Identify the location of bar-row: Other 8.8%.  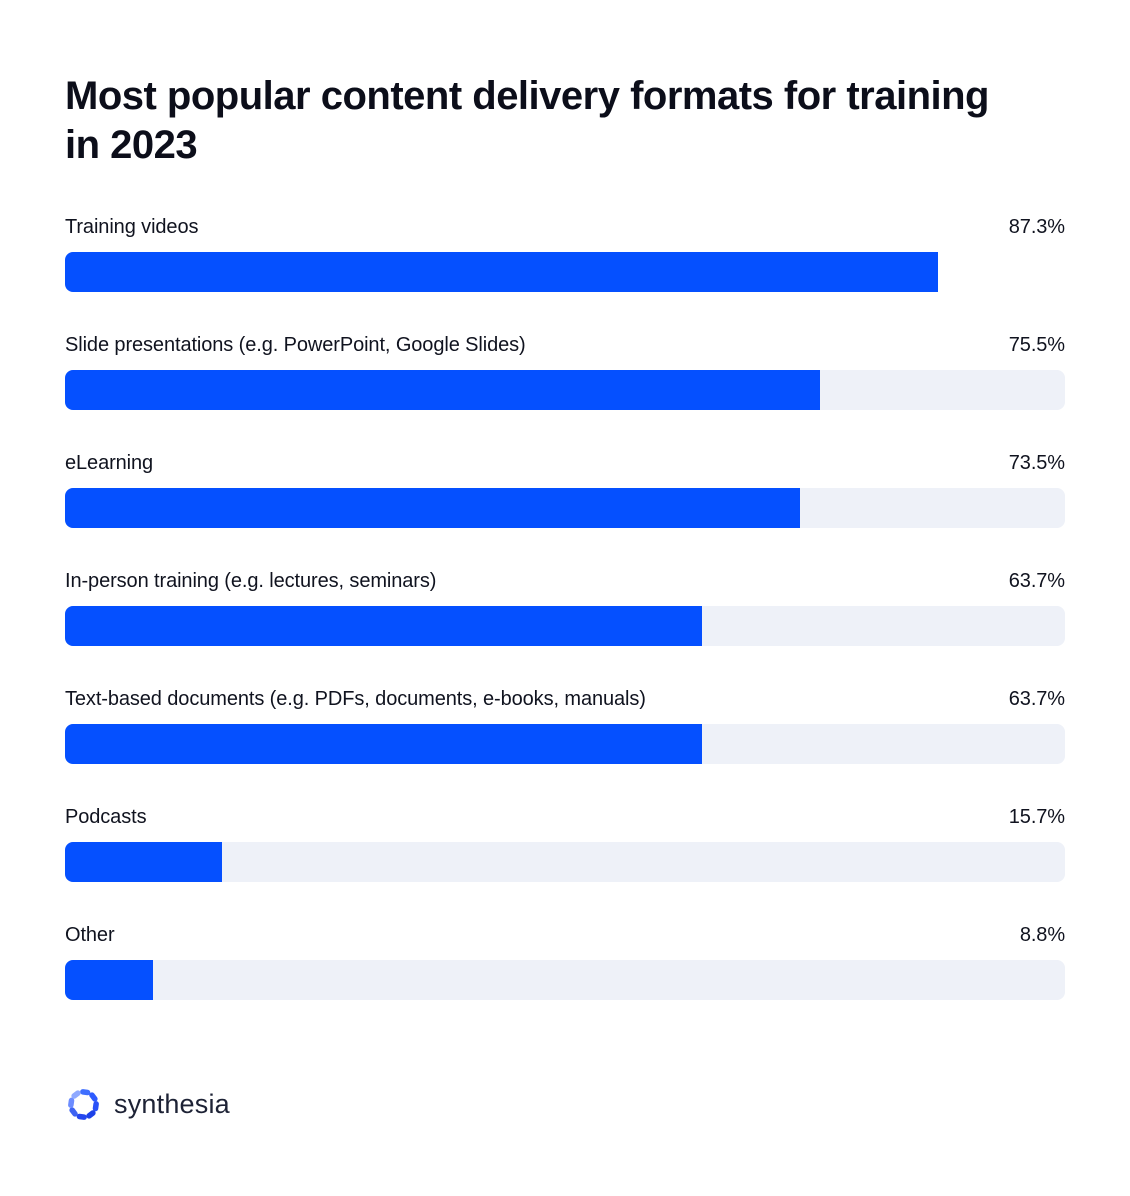
(565, 962).